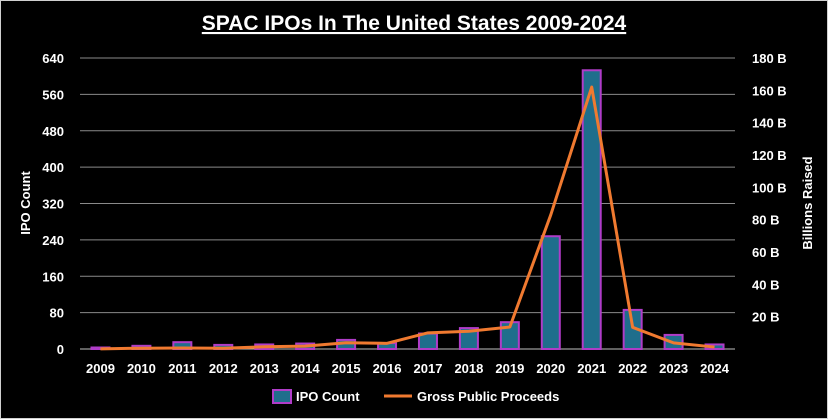 The image size is (828, 419). I want to click on x-tick-label: 2024, so click(715, 368).